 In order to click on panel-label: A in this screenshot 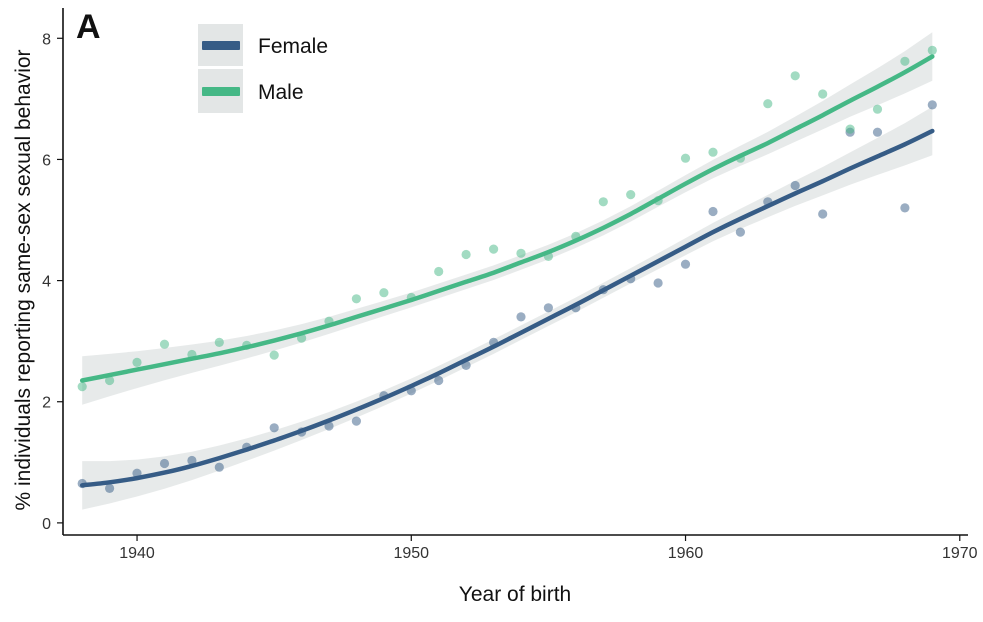, I will do `click(88, 27)`.